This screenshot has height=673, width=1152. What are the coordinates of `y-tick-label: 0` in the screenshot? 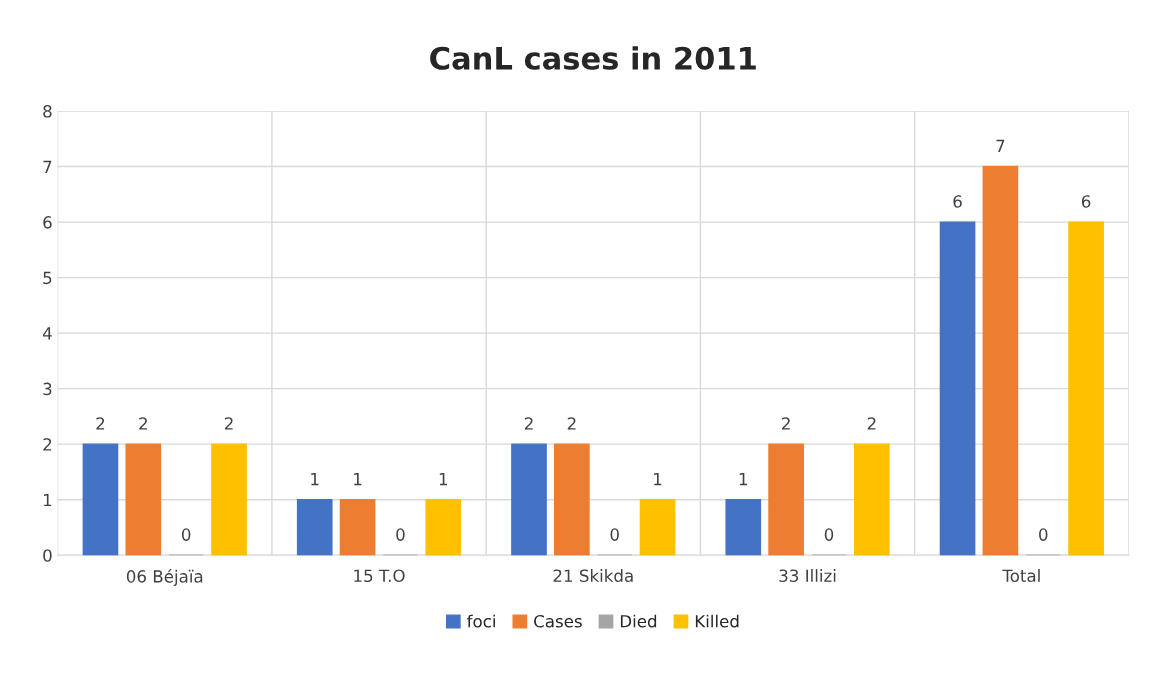 It's located at (47, 555).